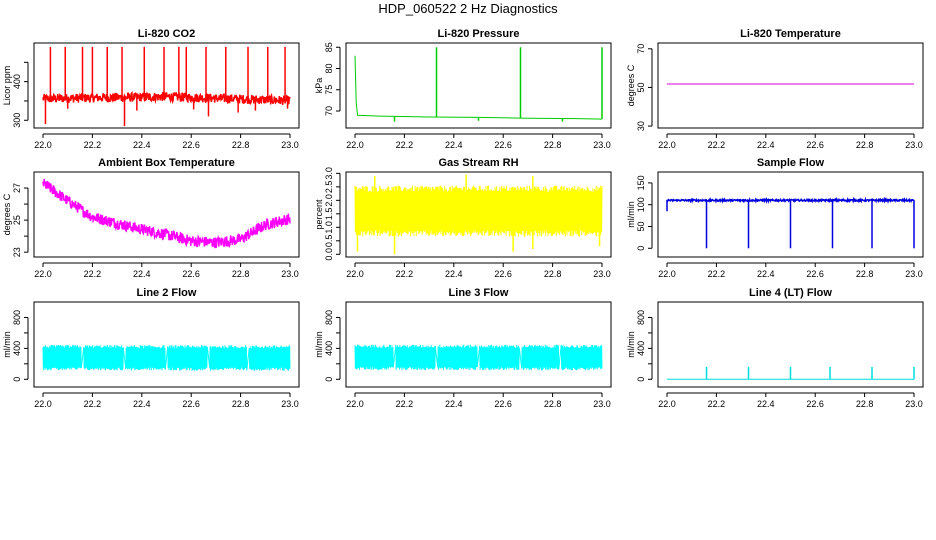 This screenshot has width=936, height=540. What do you see at coordinates (17, 252) in the screenshot?
I see `y-tick-label: 23` at bounding box center [17, 252].